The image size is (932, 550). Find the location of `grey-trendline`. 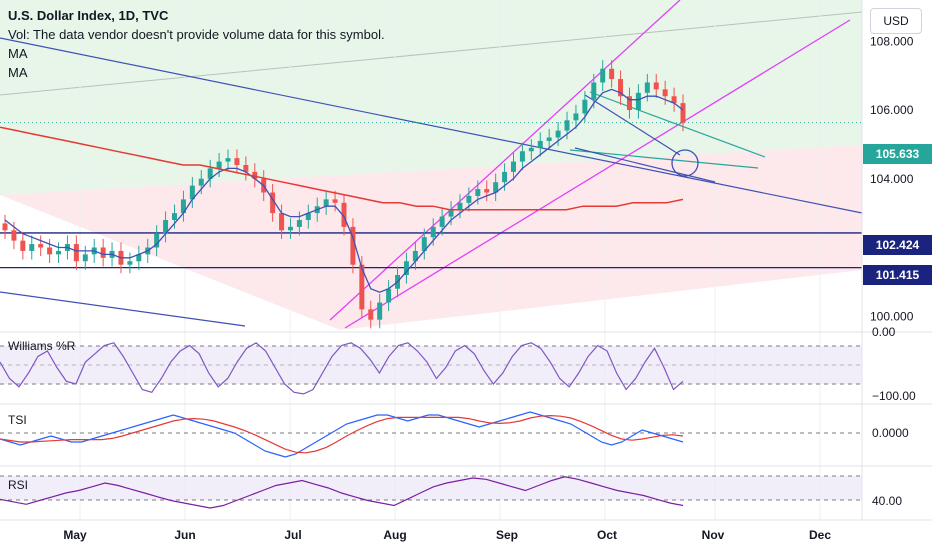

grey-trendline is located at coordinates (431, 53).